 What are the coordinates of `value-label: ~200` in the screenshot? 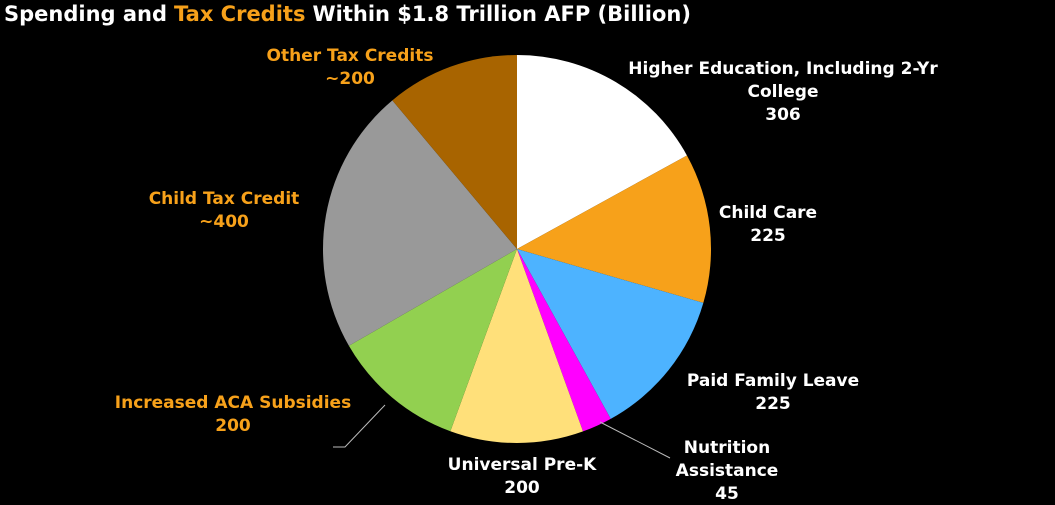 It's located at (350, 79).